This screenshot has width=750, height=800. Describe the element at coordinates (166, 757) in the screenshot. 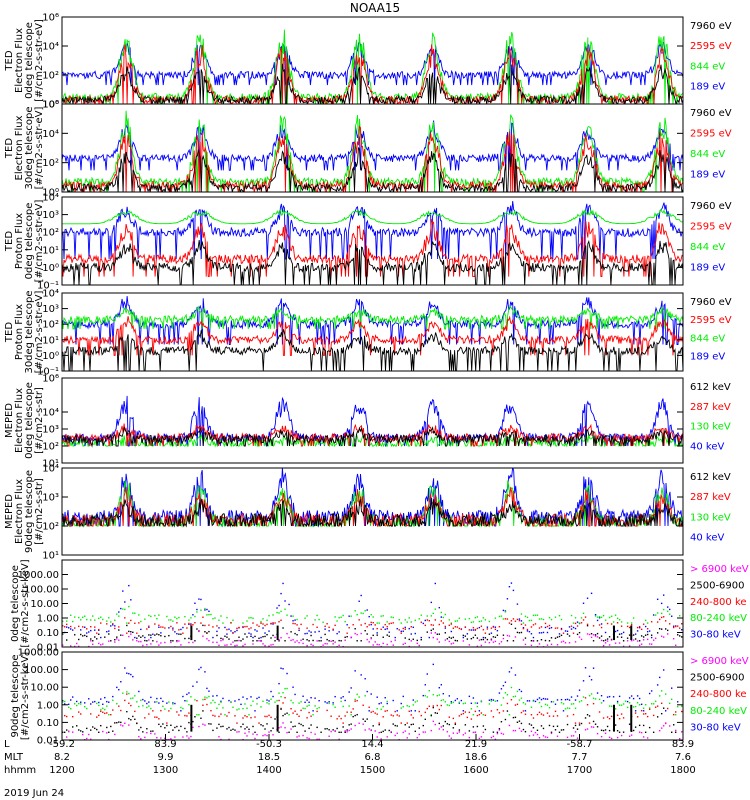

I see `x-tick-label-mlt: 9.9` at that location.